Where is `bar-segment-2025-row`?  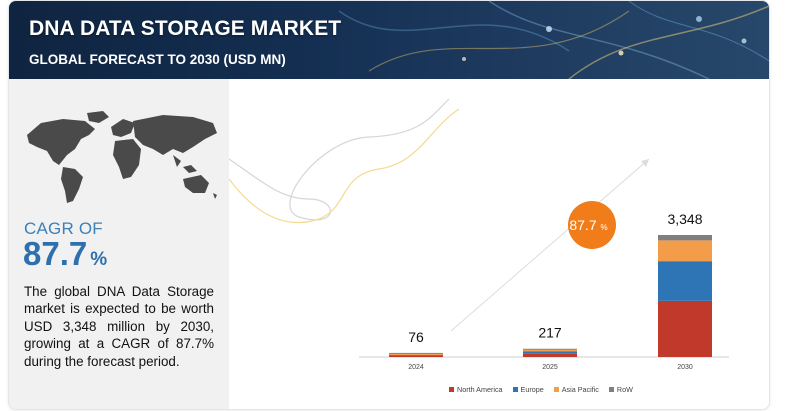 bar-segment-2025-row is located at coordinates (550, 349).